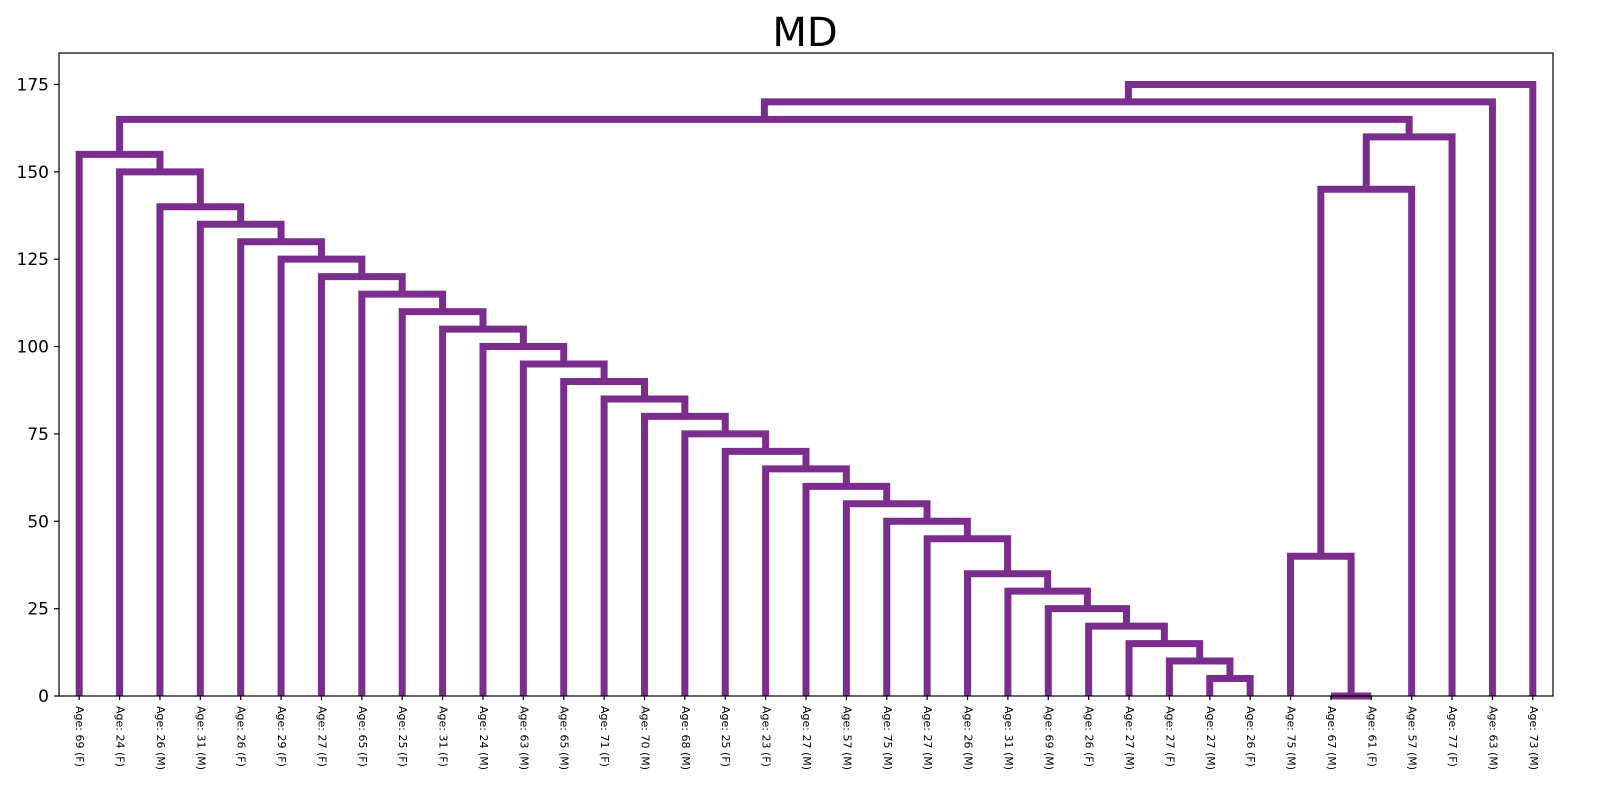 Image resolution: width=1600 pixels, height=800 pixels. I want to click on dendrogram-link-c1, so click(1230, 685).